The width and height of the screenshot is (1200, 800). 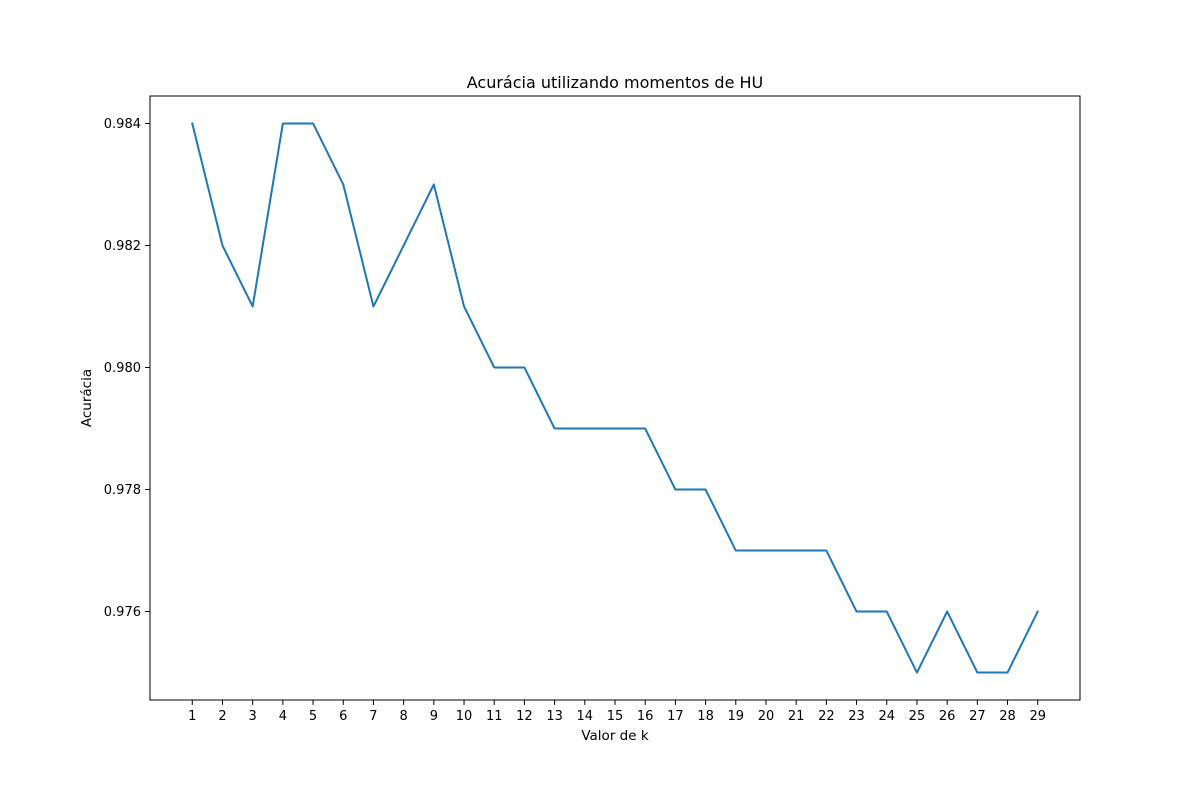 I want to click on x-tick-label: 22, so click(x=826, y=716).